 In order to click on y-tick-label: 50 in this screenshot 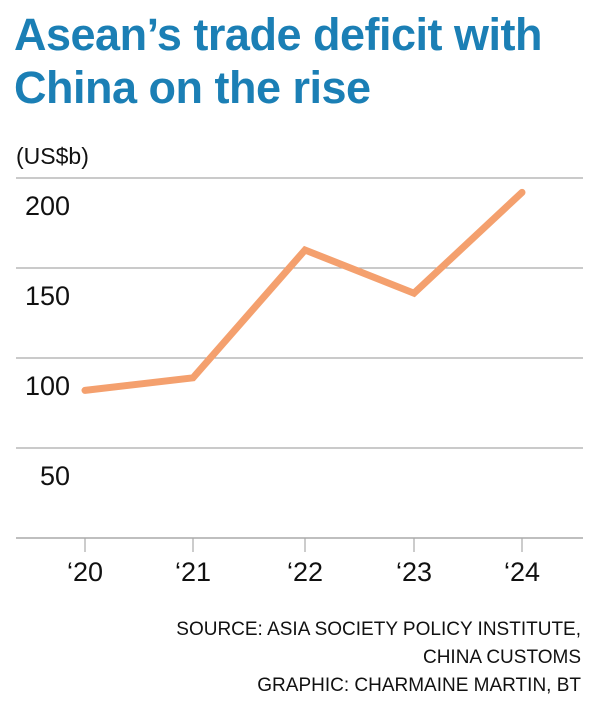, I will do `click(55, 476)`.